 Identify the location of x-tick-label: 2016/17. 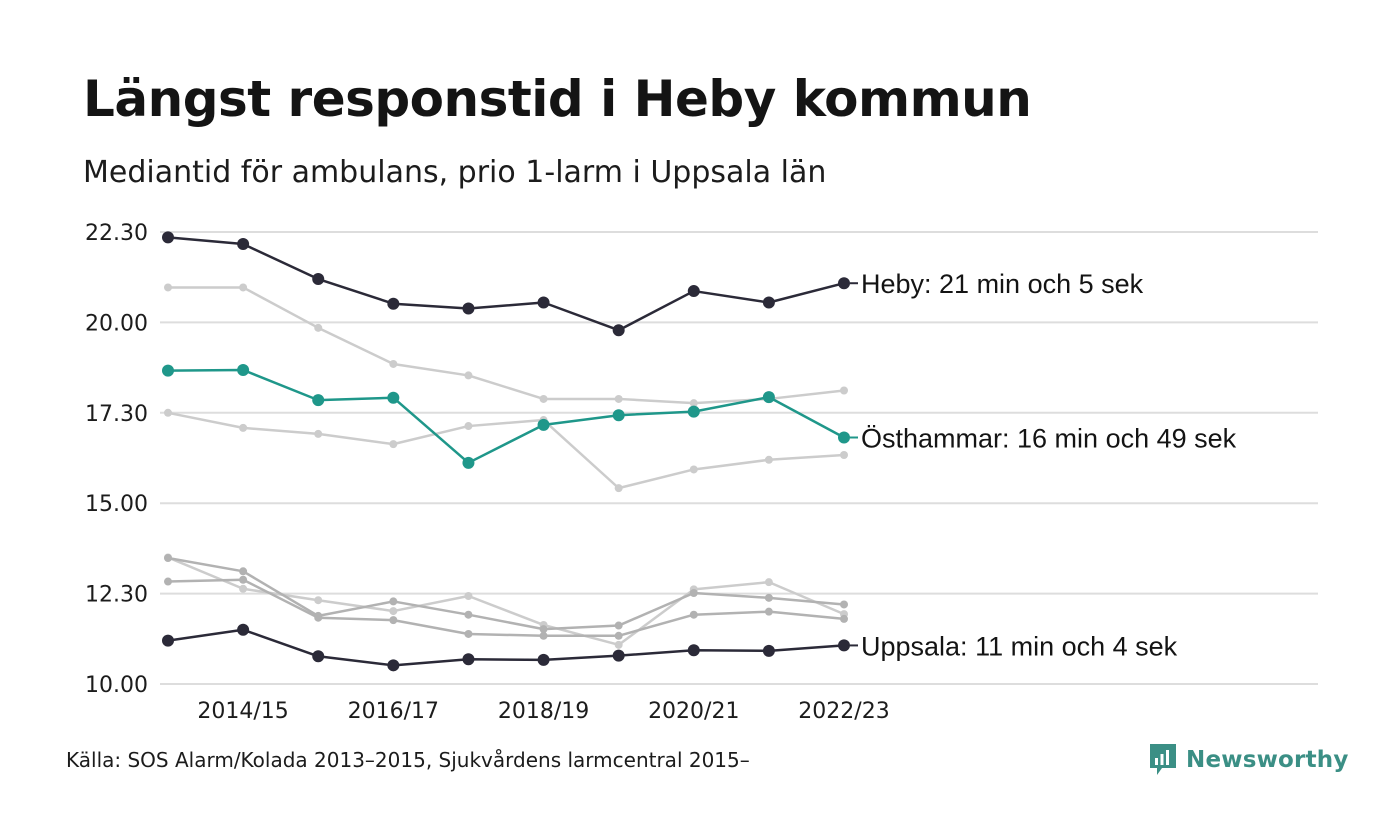
(393, 711).